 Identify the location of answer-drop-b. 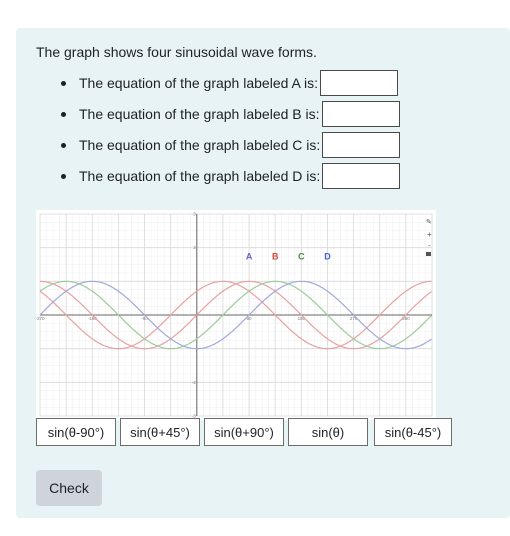
(360, 114).